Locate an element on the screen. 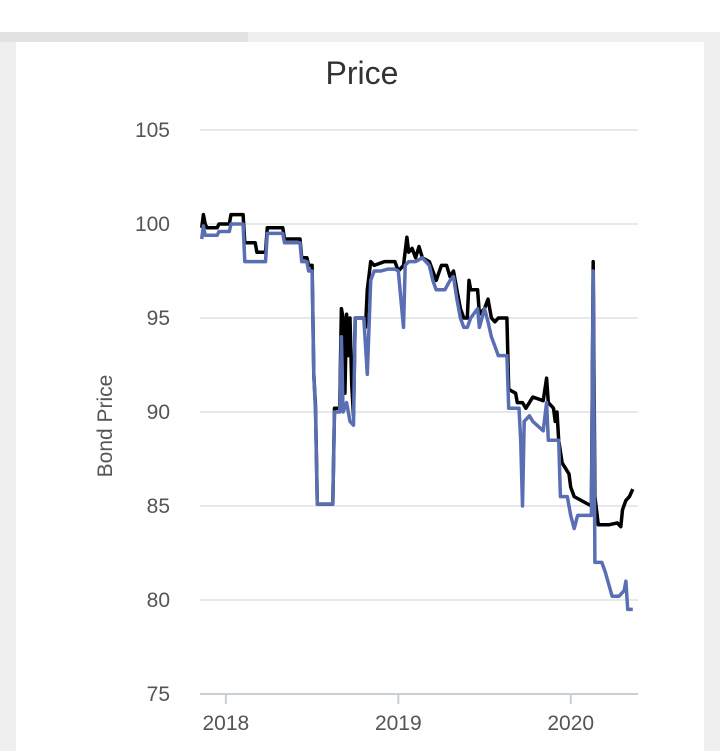  x-tick-label: 2019 is located at coordinates (398, 723).